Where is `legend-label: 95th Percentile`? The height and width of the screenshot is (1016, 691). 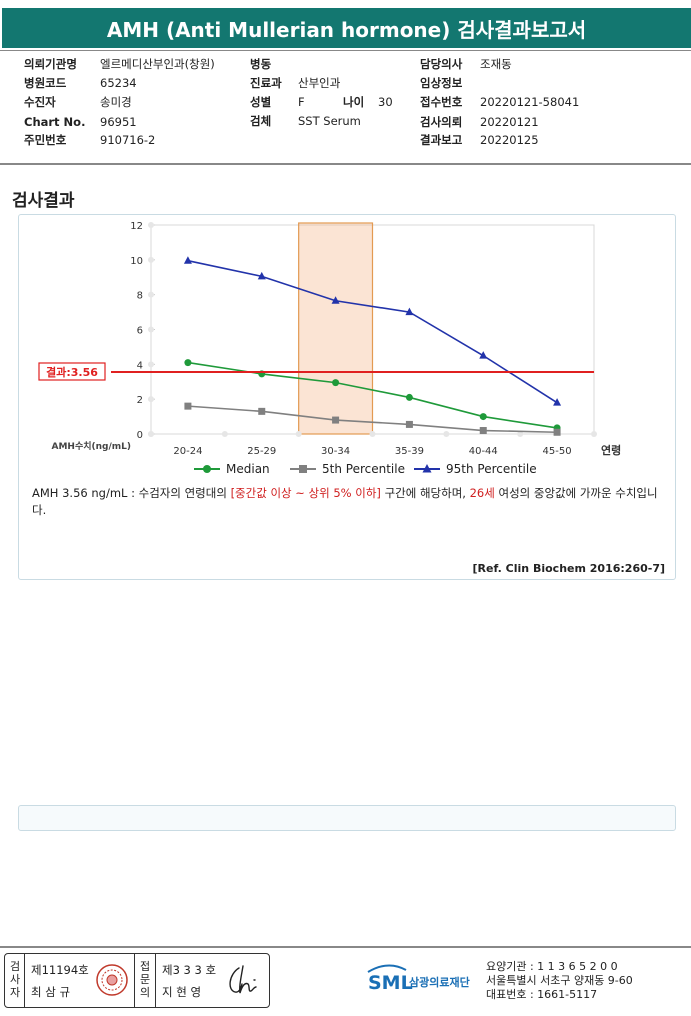 legend-label: 95th Percentile is located at coordinates (491, 469).